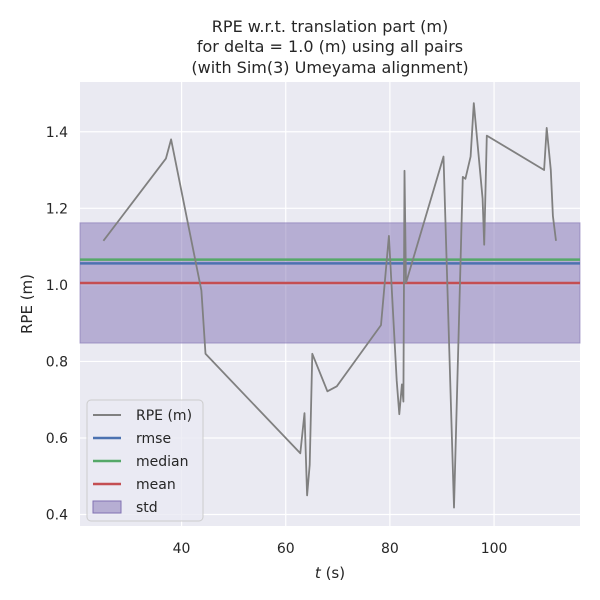  I want to click on legend-swatch-std, so click(107, 507).